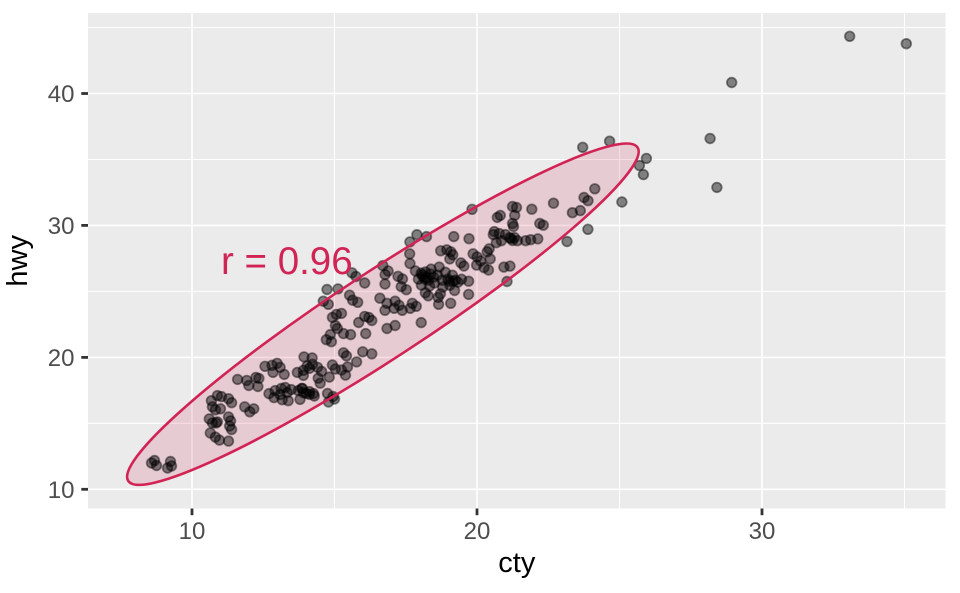 Image resolution: width=960 pixels, height=593 pixels. What do you see at coordinates (18, 261) in the screenshot?
I see `svg-text: hwy` at bounding box center [18, 261].